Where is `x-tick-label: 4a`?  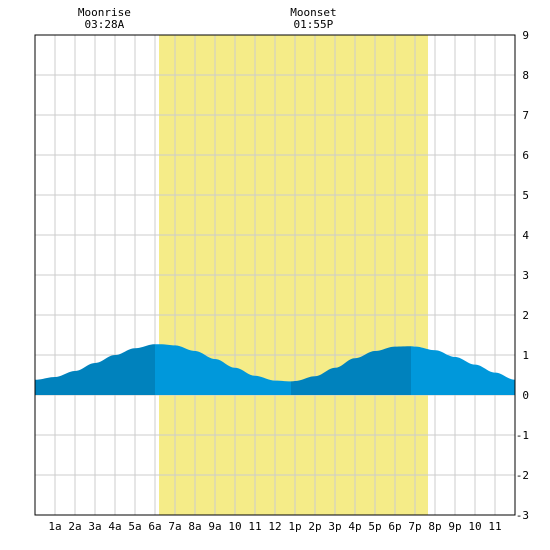 x-tick-label: 4a is located at coordinates (114, 526).